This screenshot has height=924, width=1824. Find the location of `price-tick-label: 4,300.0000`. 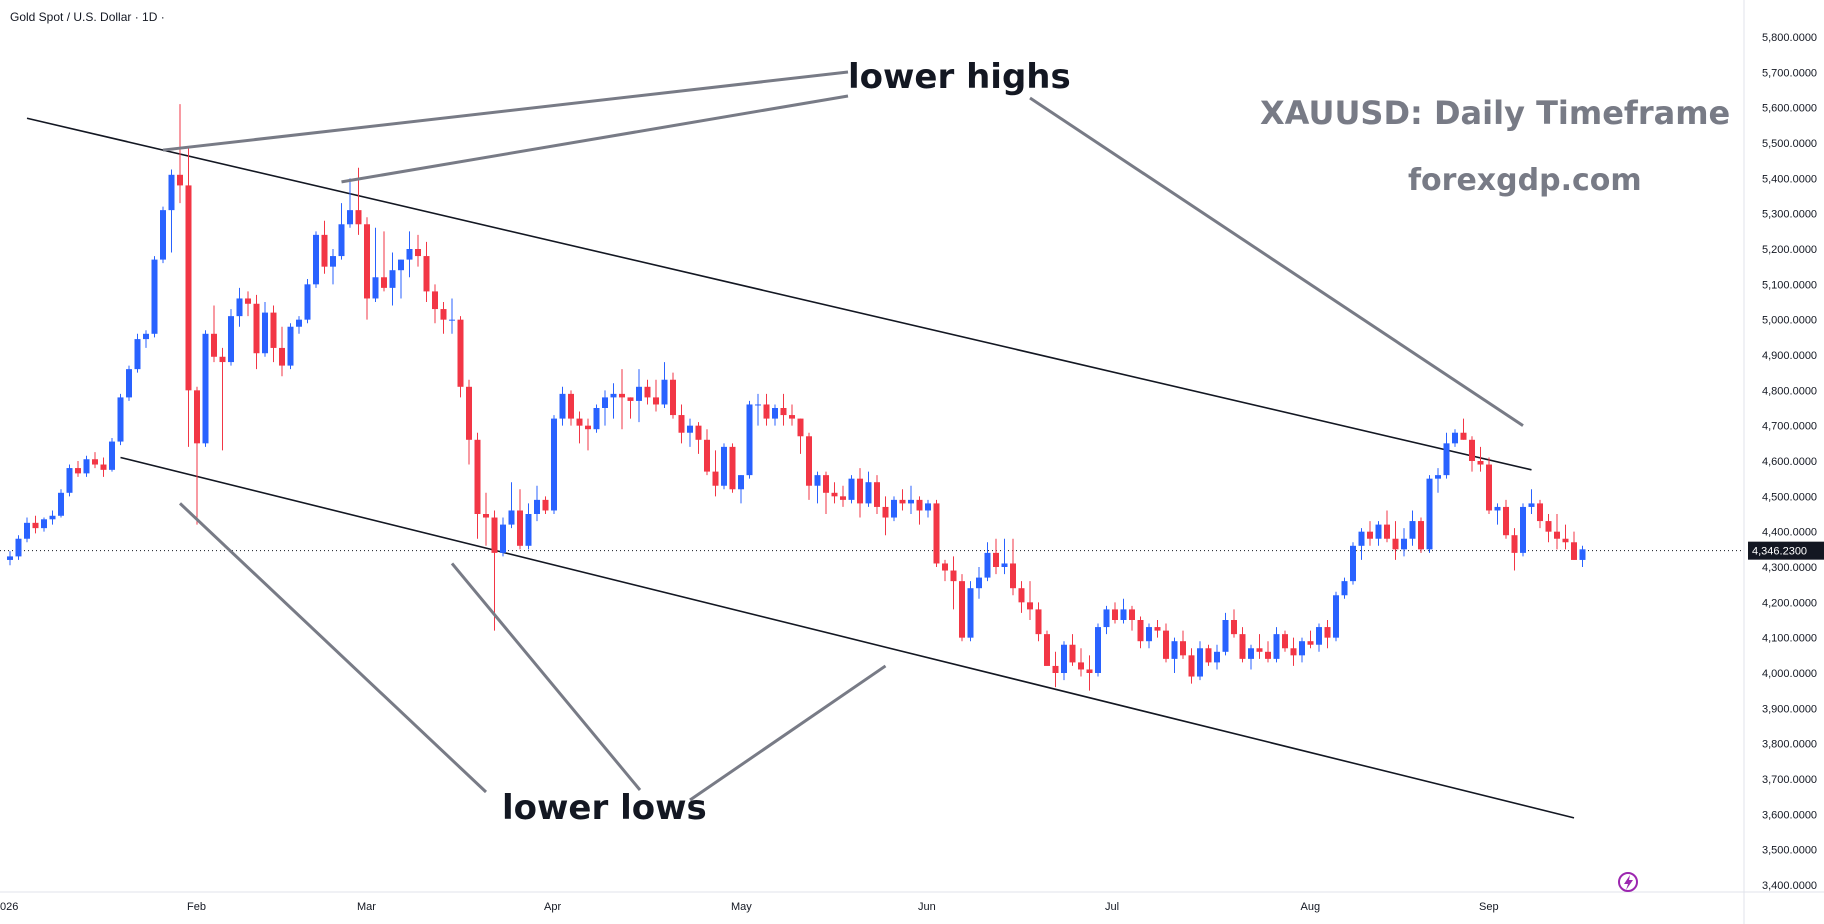

price-tick-label: 4,300.0000 is located at coordinates (1789, 568).